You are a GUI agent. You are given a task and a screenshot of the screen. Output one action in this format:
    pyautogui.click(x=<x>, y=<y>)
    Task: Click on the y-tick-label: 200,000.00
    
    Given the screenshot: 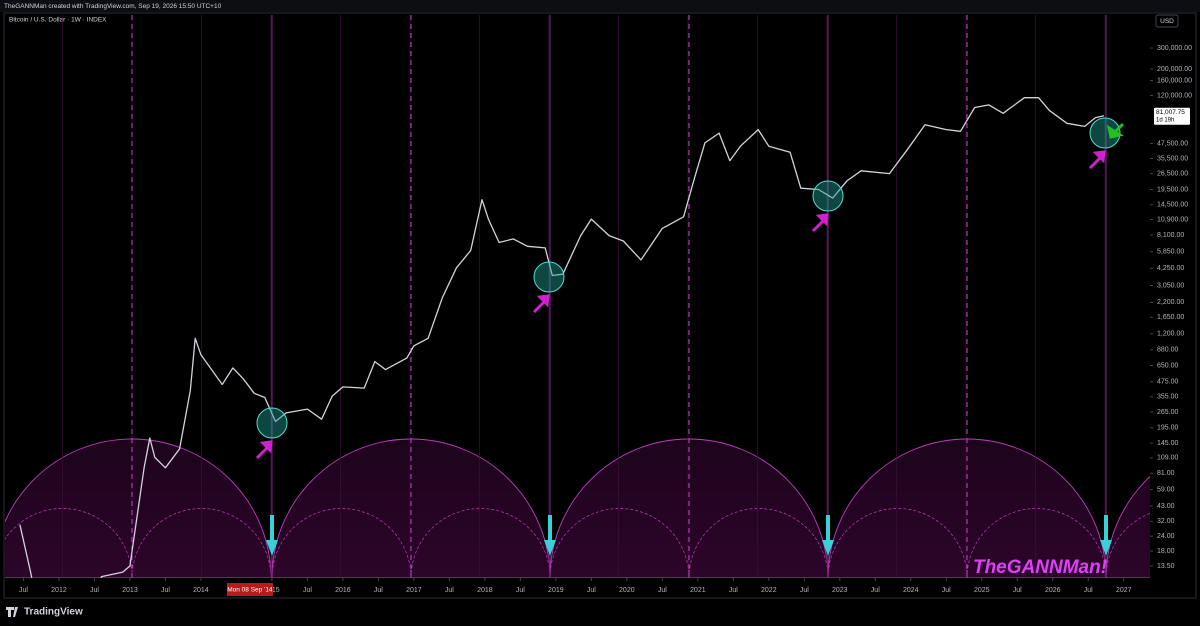 What is the action you would take?
    pyautogui.click(x=1174, y=69)
    